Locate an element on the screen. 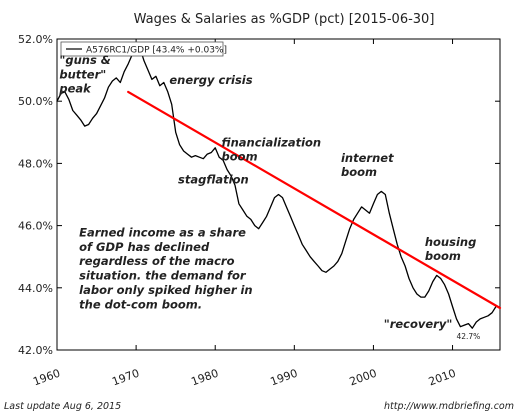 This screenshot has width=519, height=414. y-tick-label: 42.0% is located at coordinates (35, 350).